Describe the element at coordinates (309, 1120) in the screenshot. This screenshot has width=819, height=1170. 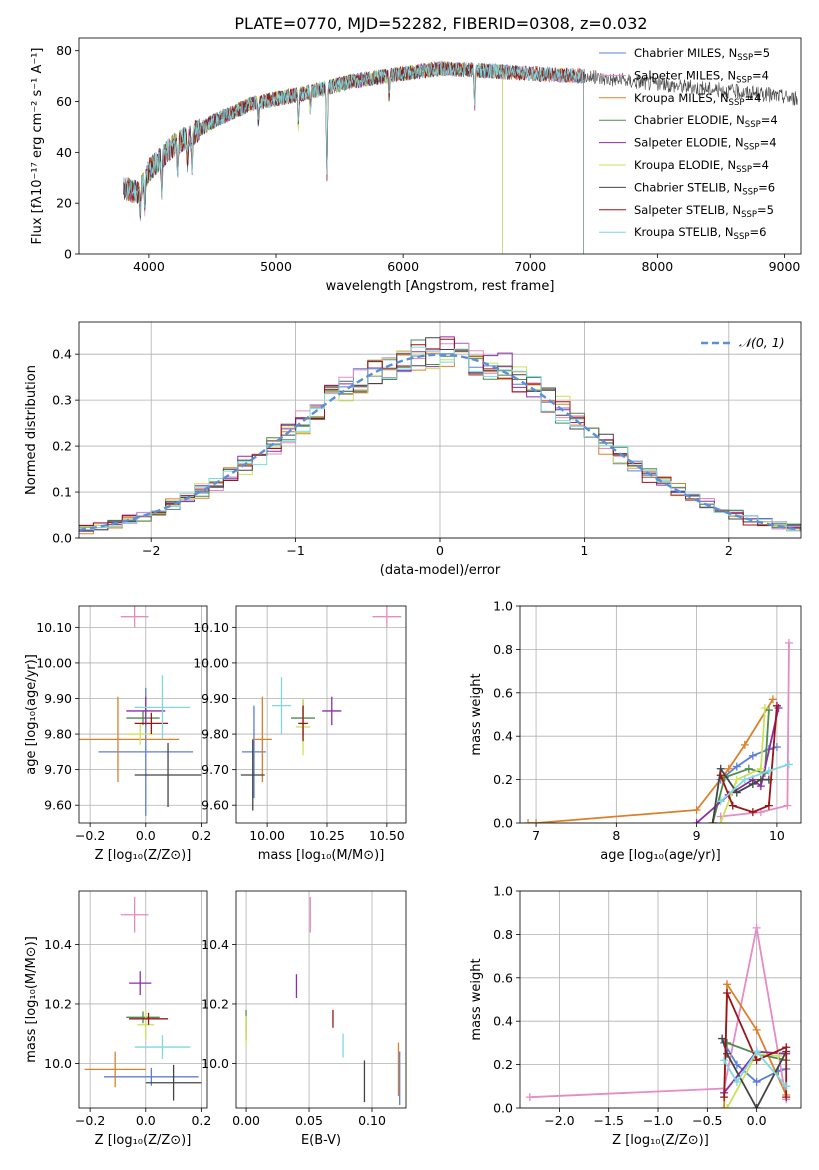
I see `x-tick-label: 0.05` at that location.